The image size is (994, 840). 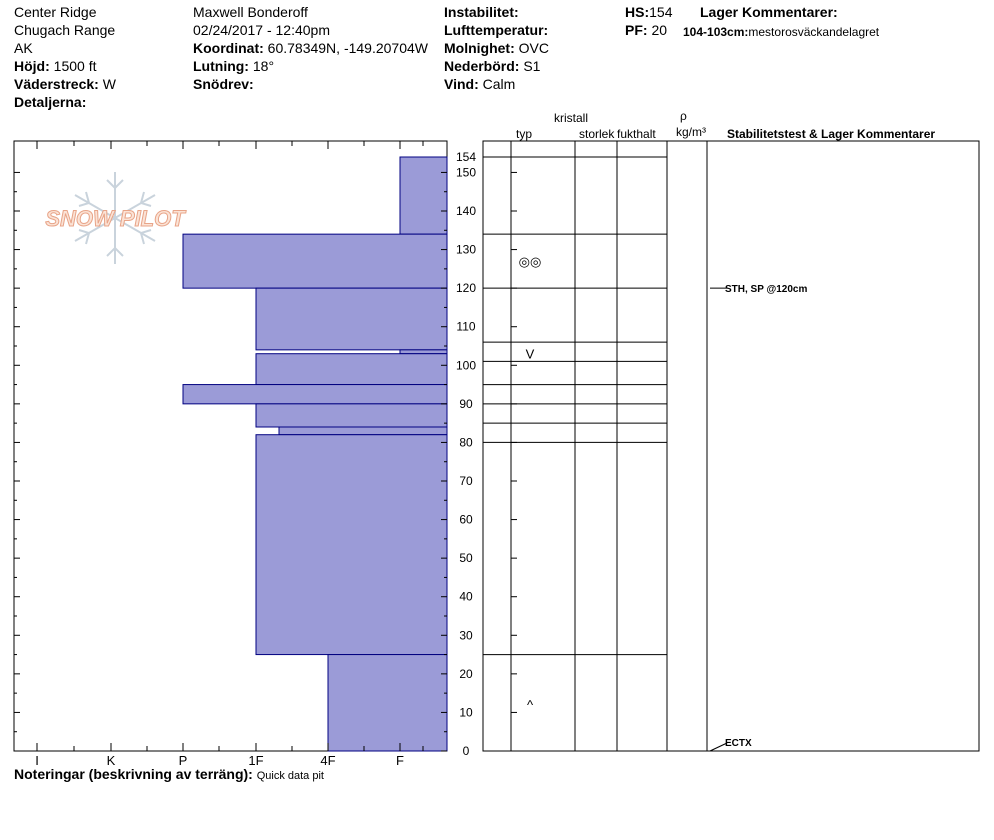 What do you see at coordinates (571, 118) in the screenshot?
I see `crystal-header: kristall` at bounding box center [571, 118].